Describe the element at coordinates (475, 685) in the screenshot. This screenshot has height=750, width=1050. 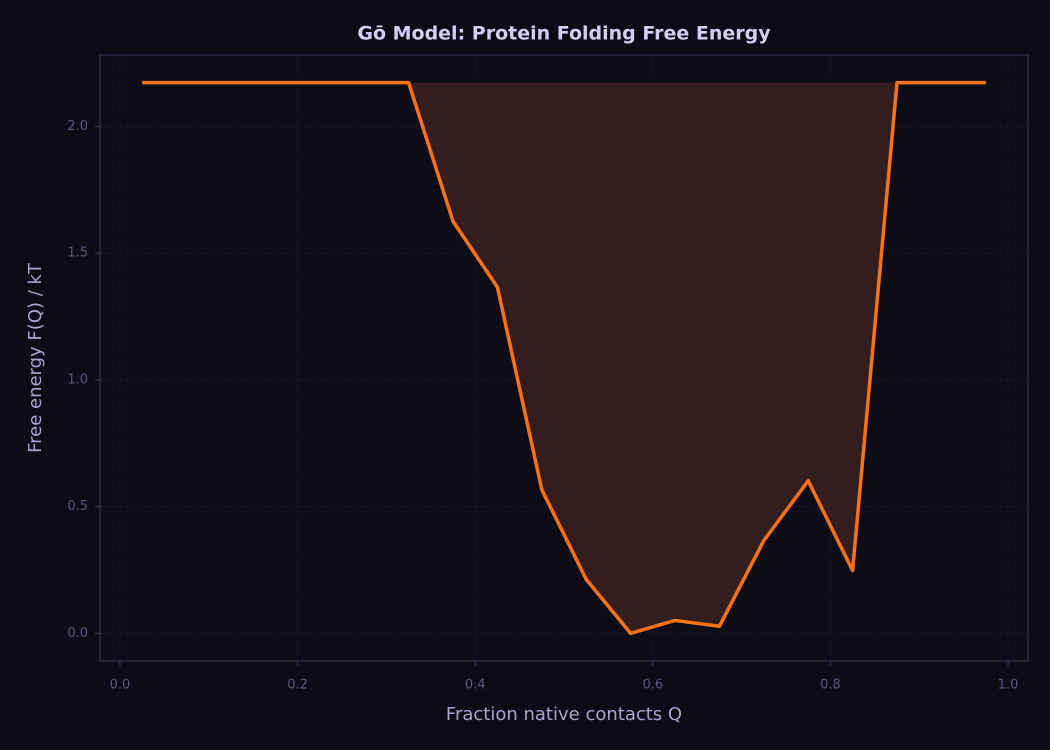
I see `x-tick-label: 0.4` at that location.